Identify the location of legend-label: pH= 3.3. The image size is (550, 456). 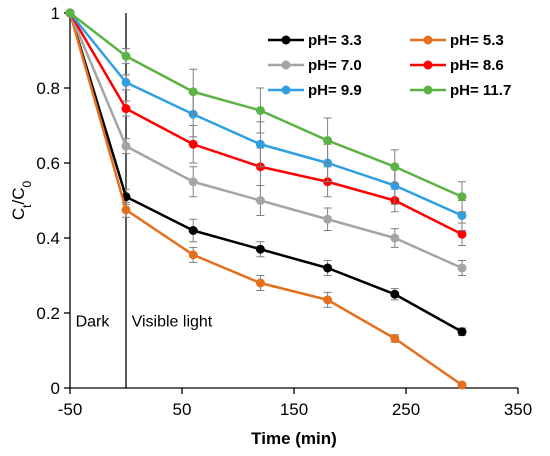
(335, 40).